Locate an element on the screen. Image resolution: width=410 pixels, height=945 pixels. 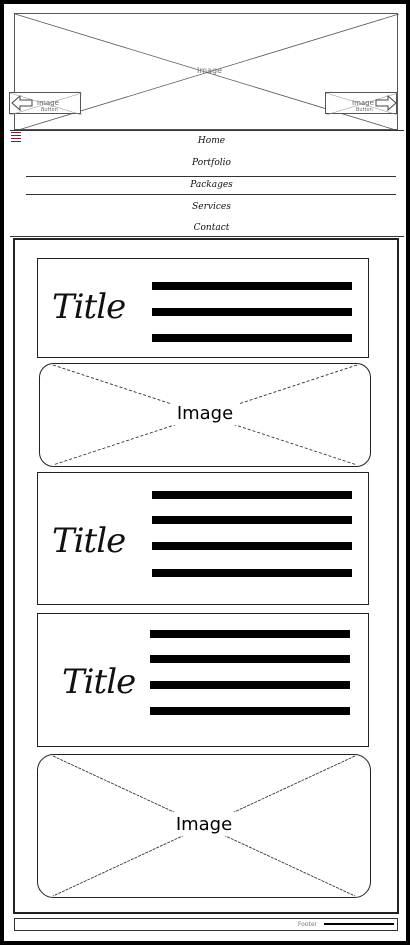
hero-prev-button: Image Button is located at coordinates (45, 103).